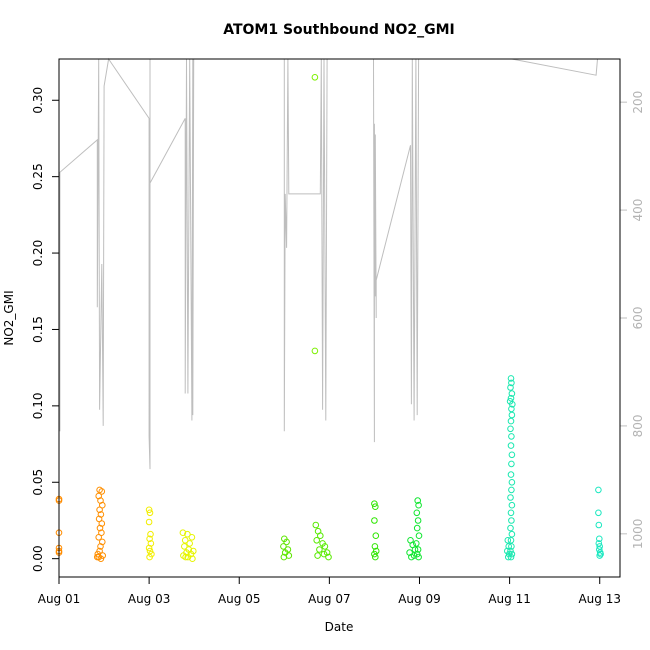  I want to click on x-tick-label: Aug 13, so click(599, 599).